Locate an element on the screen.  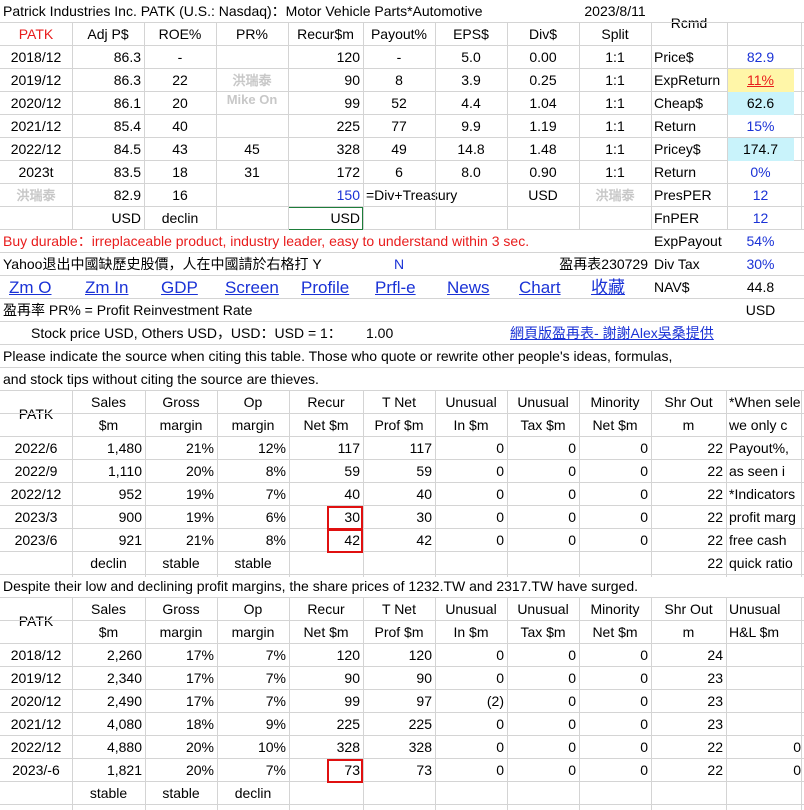
quarterly-cell: 1,110 is located at coordinates (125, 471).